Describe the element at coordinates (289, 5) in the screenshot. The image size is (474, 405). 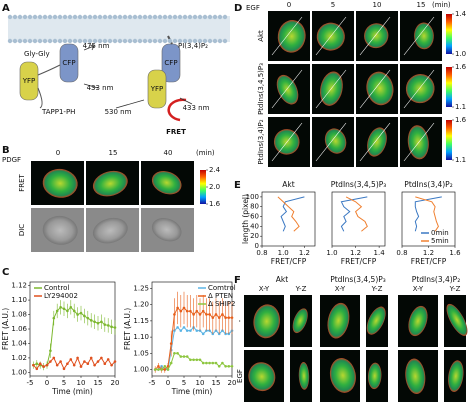
I see `time-label: 0` at that location.